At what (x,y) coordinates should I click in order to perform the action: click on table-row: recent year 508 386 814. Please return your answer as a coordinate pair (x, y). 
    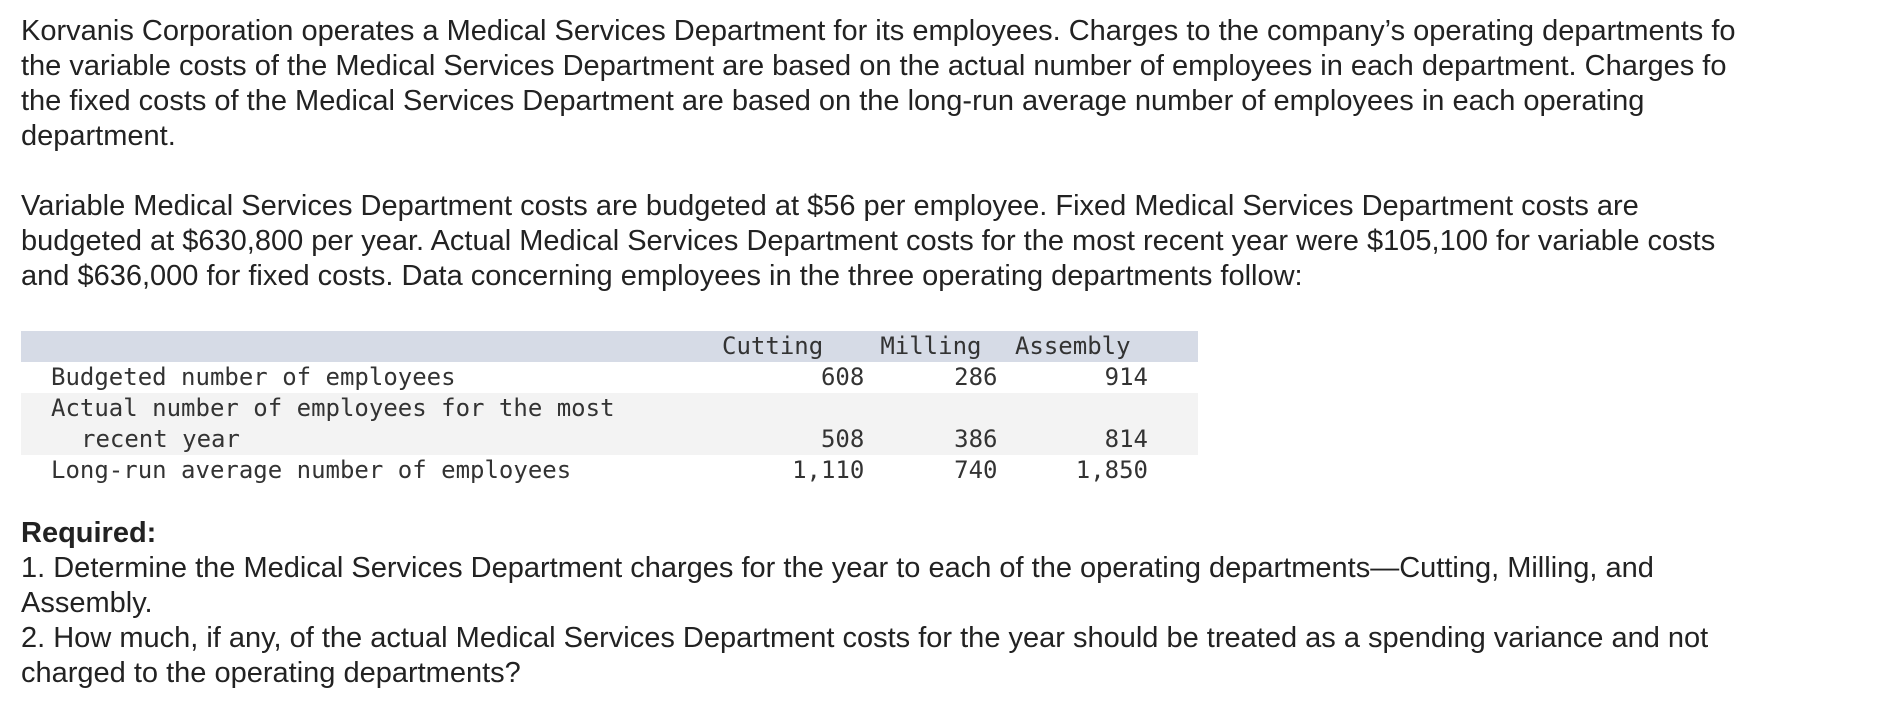
    Looking at the image, I should click on (609, 439).